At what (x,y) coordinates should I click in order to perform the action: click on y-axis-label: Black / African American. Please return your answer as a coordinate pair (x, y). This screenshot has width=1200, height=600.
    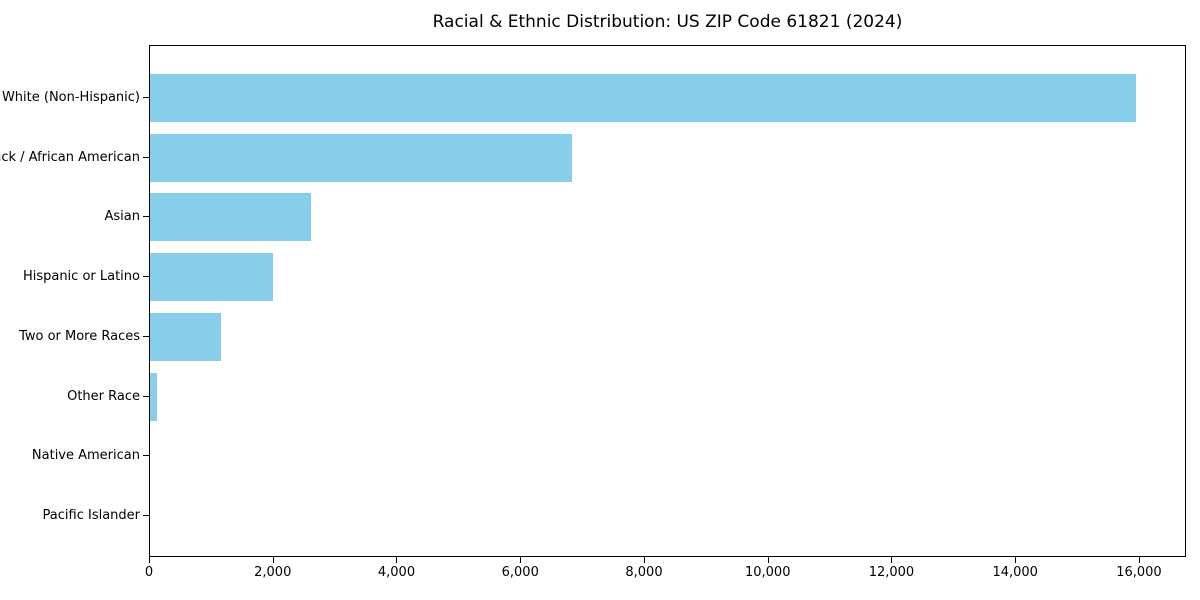
    Looking at the image, I should click on (70, 157).